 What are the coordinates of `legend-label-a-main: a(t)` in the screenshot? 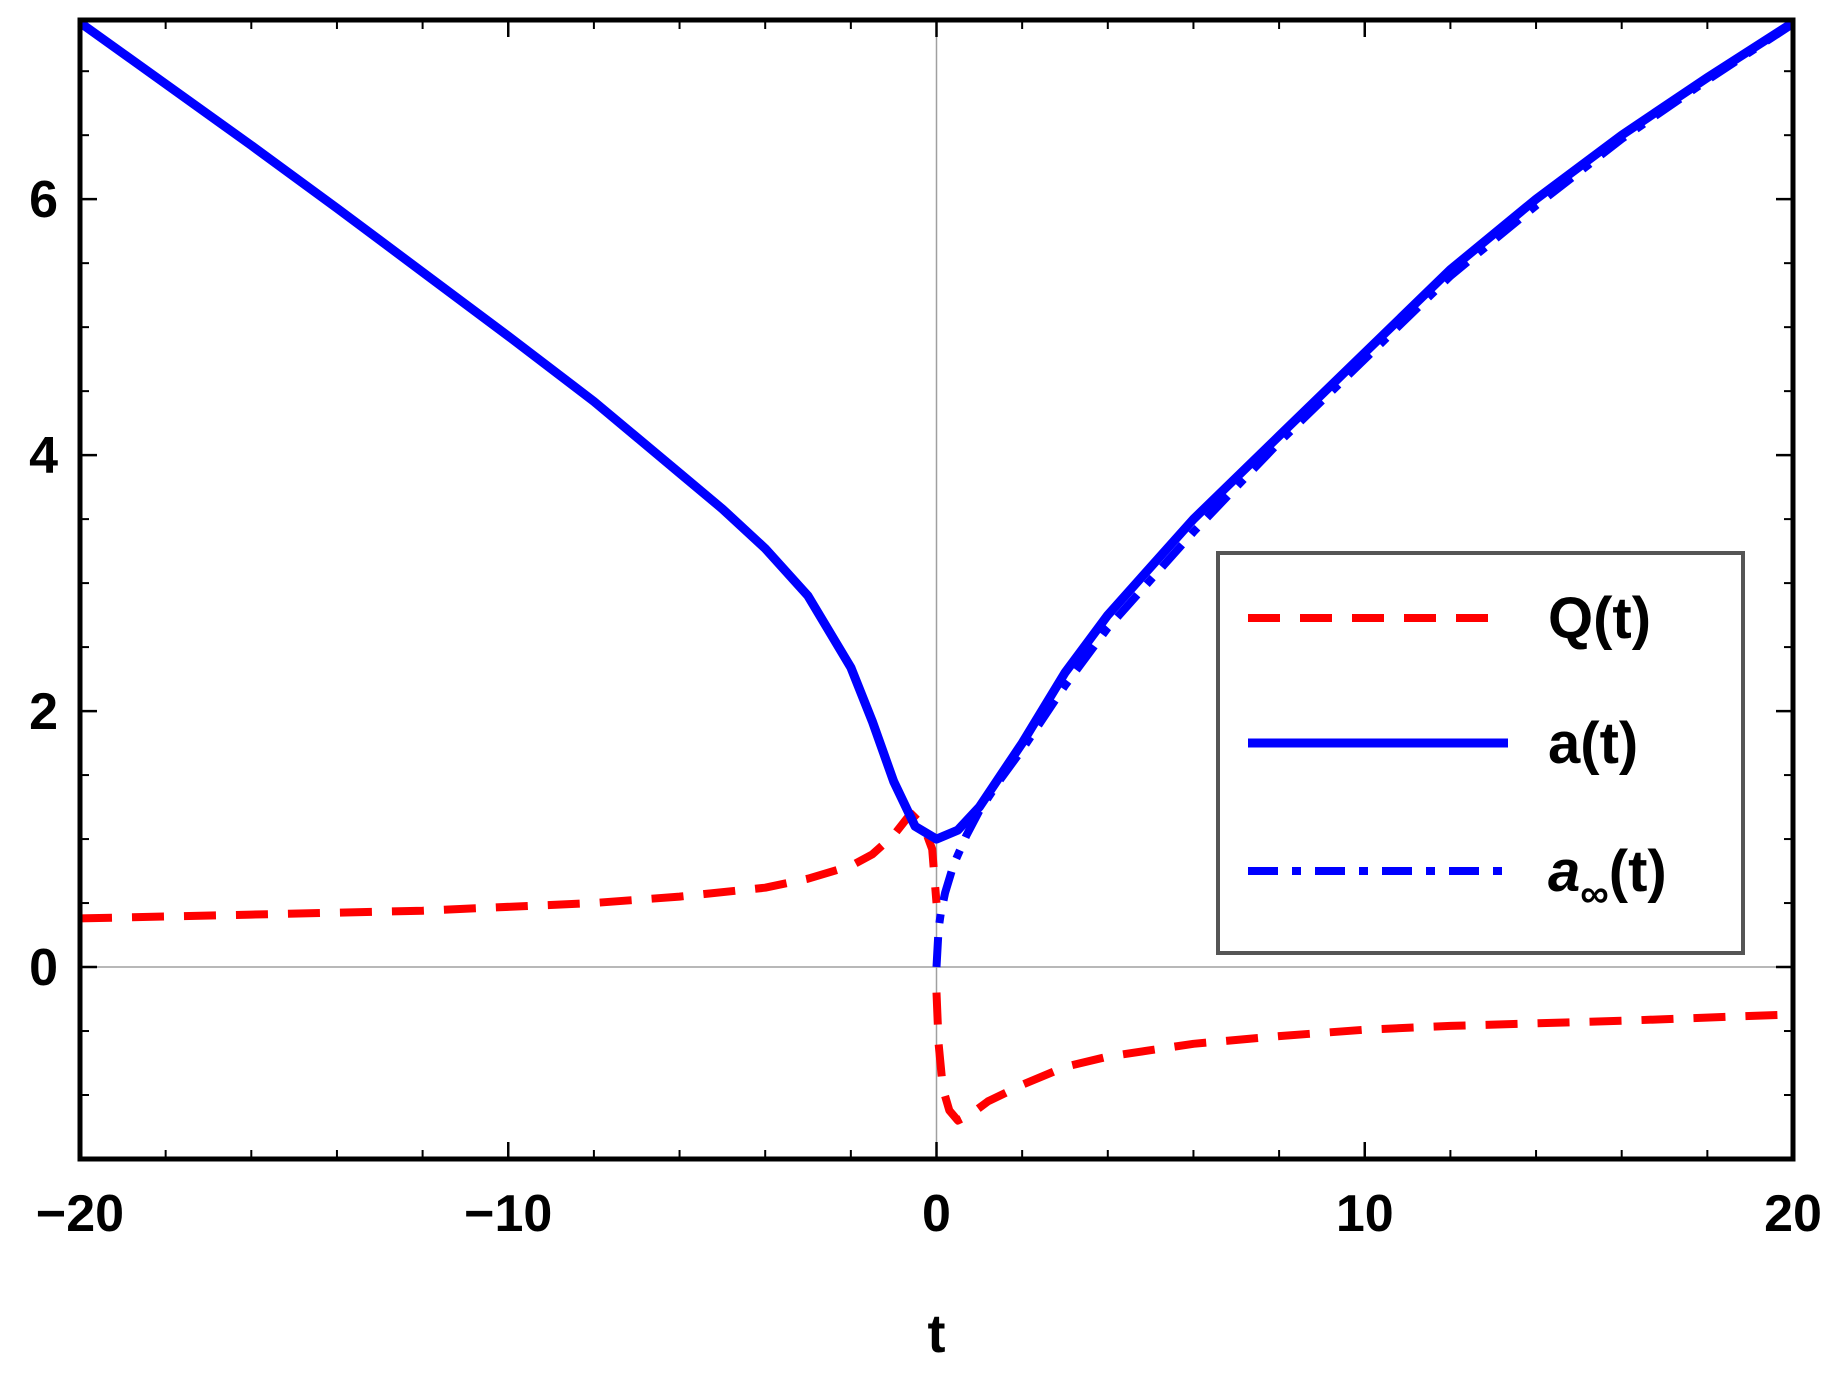 It's located at (1593, 743).